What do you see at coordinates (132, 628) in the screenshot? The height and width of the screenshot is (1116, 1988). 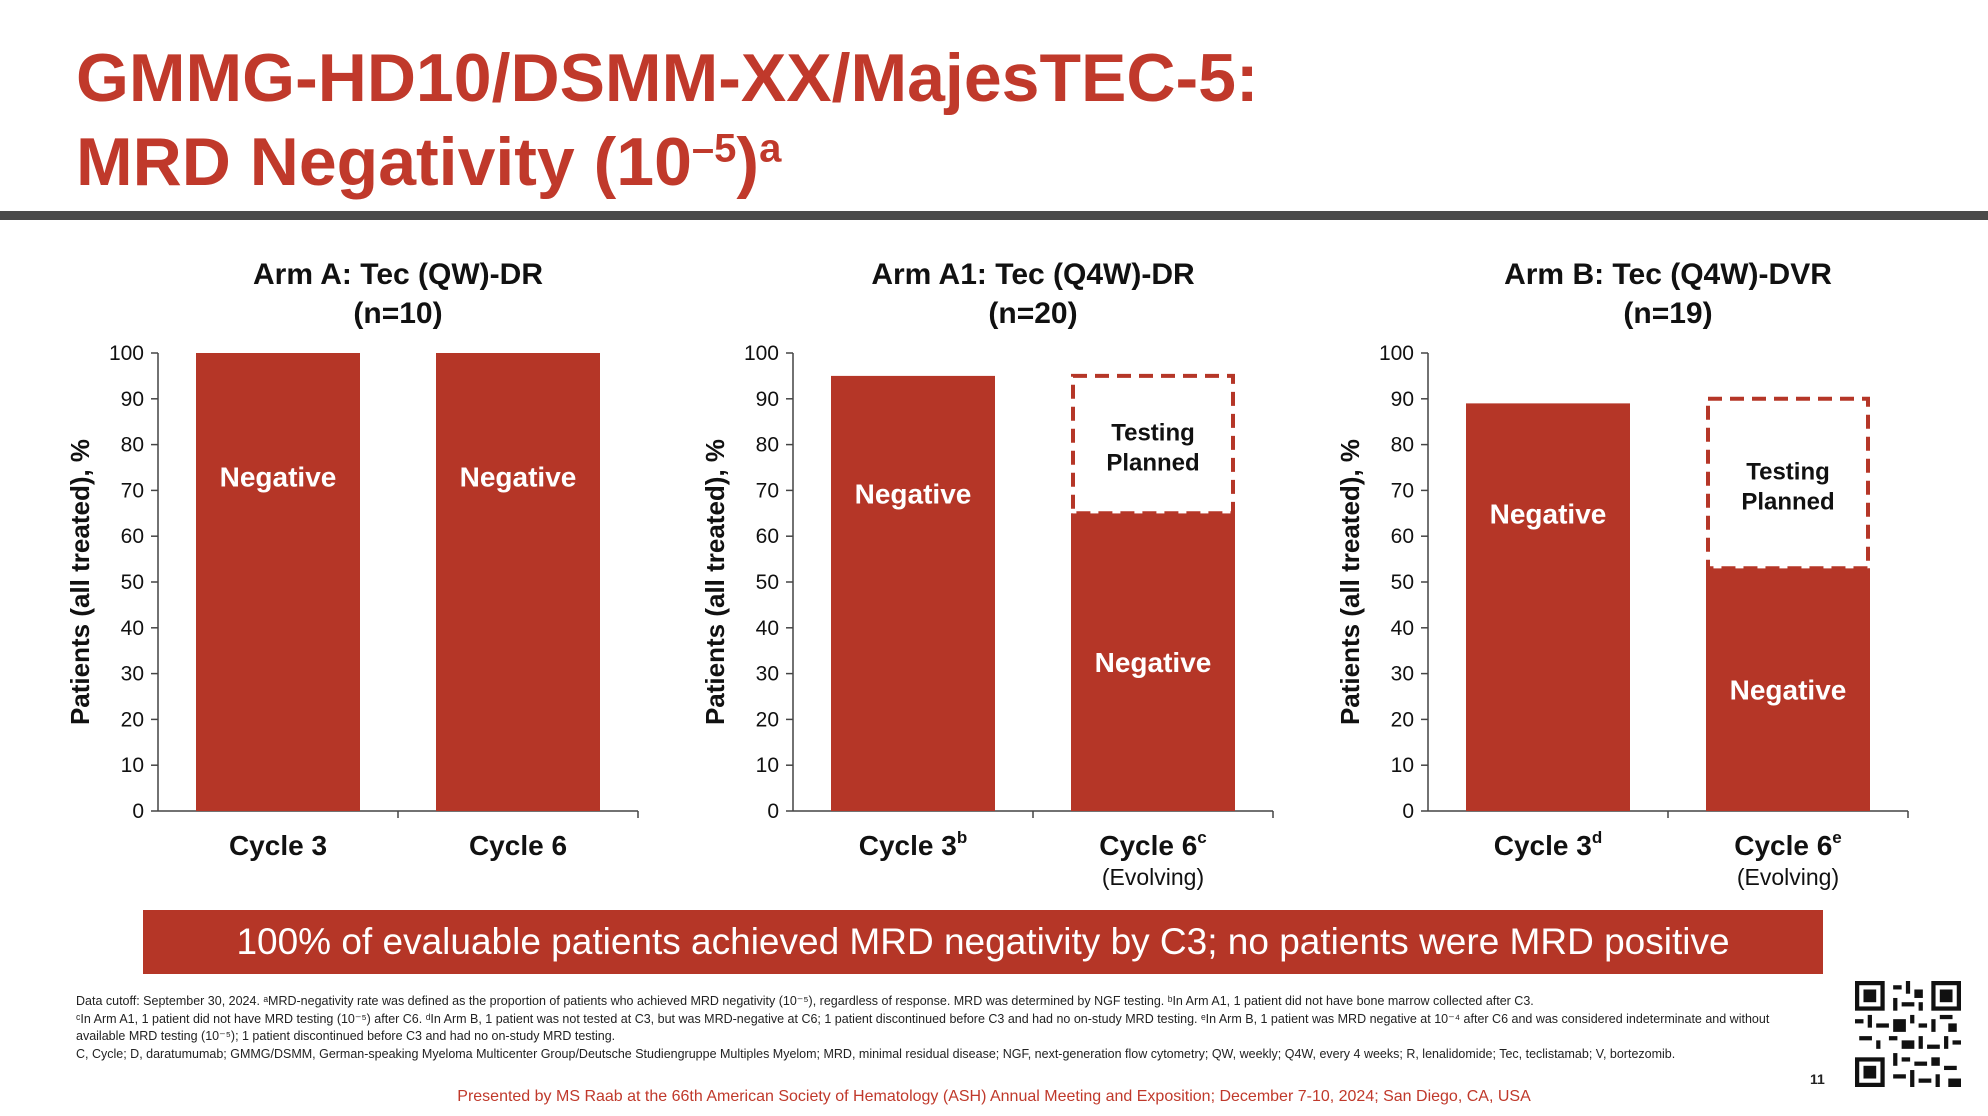 I see `chart-1-ytick-label: 40` at bounding box center [132, 628].